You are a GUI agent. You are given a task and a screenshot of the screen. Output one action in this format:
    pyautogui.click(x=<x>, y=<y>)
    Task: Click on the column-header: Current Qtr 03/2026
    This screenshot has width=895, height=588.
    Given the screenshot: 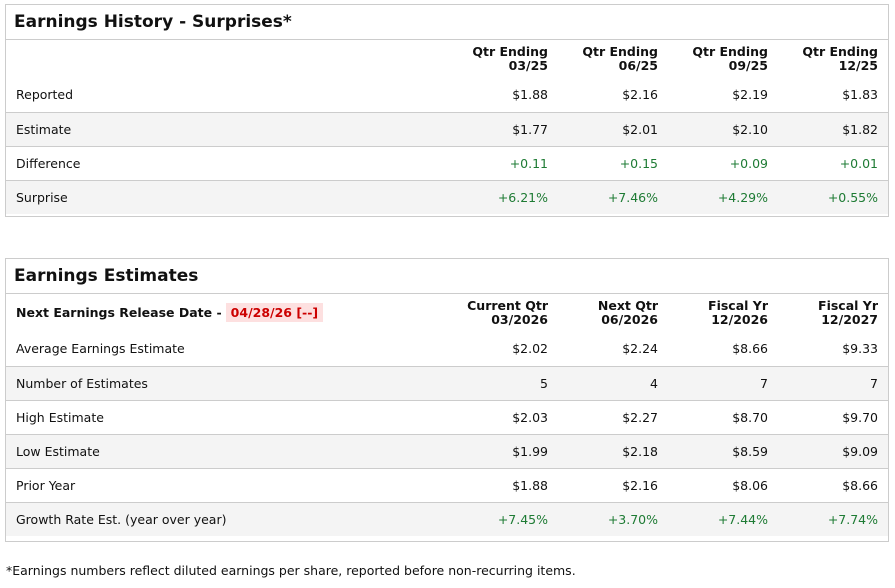 What is the action you would take?
    pyautogui.click(x=503, y=313)
    